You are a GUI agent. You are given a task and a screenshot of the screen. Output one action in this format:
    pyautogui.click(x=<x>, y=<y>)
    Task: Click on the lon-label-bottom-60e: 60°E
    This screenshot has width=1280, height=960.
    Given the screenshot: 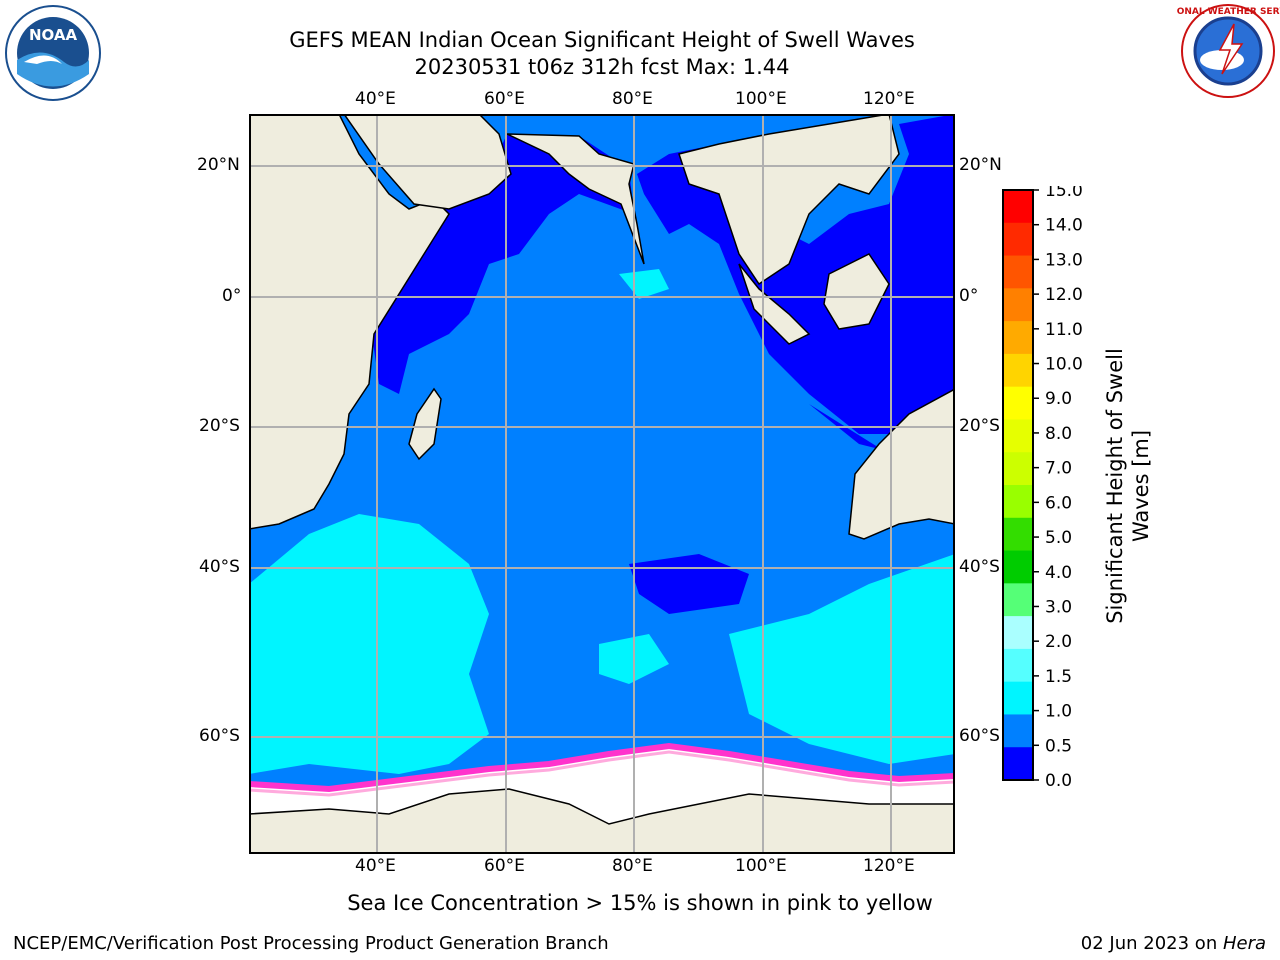 What is the action you would take?
    pyautogui.click(x=504, y=866)
    